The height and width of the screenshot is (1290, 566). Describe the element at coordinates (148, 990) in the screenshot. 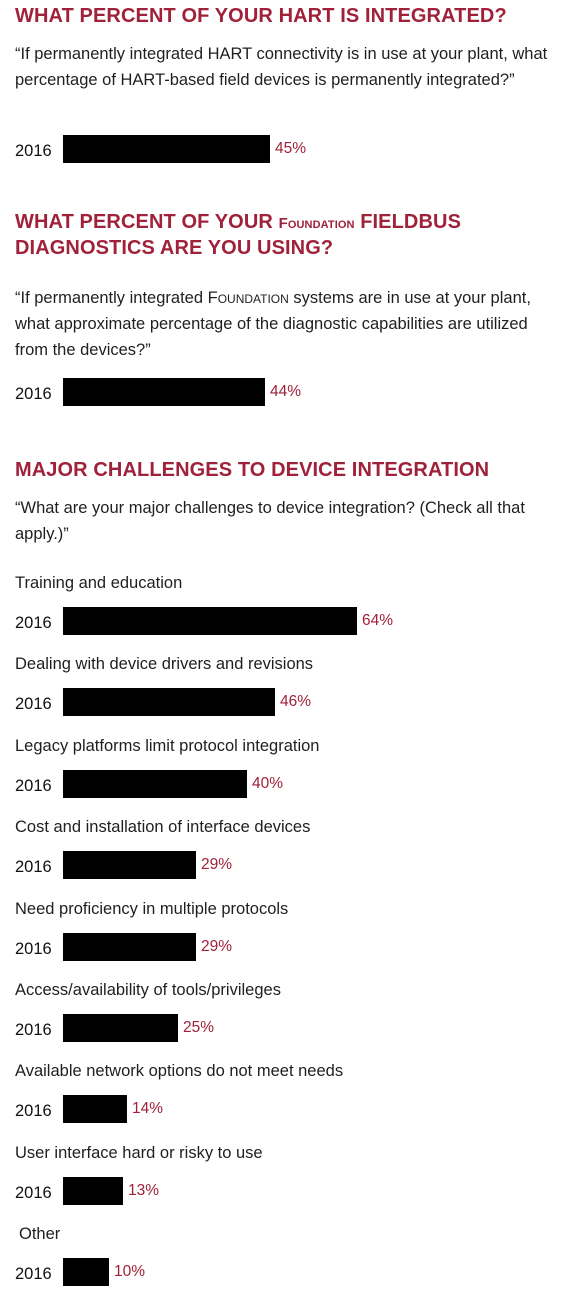

I see `category-label: Access/availability of tools/privileges` at that location.